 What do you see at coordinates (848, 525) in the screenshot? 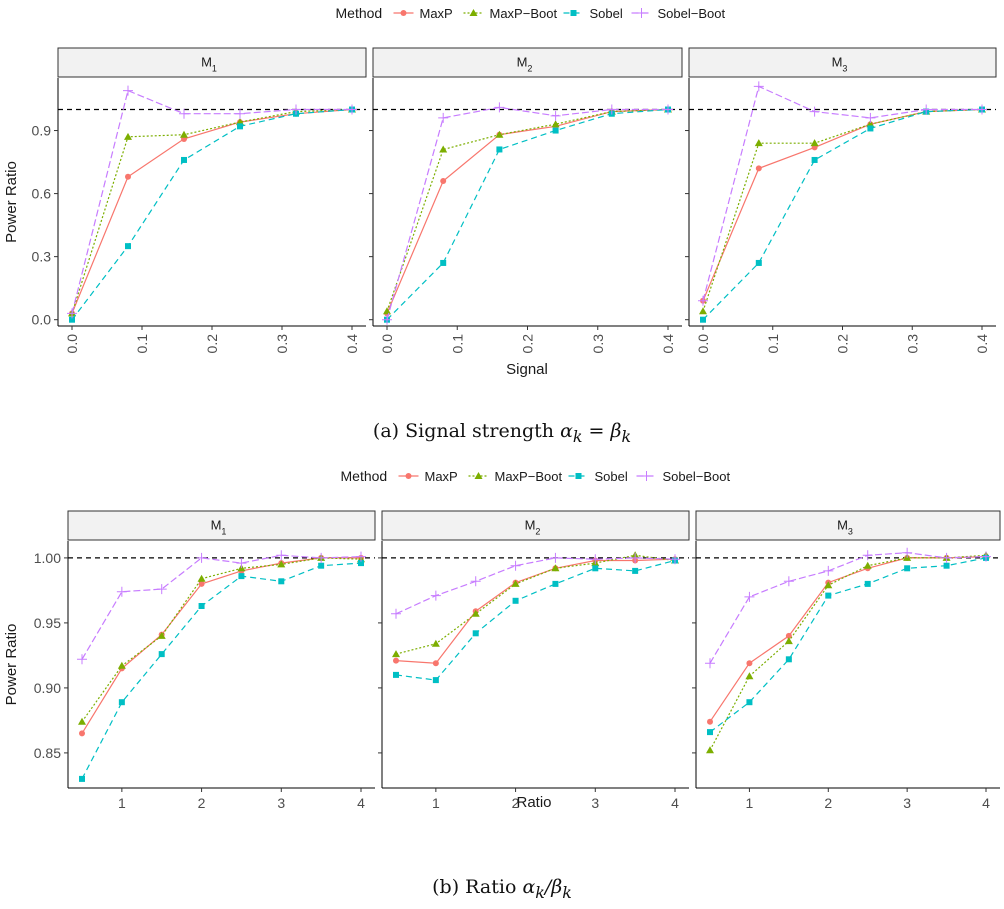
I see `chart-b-facet-3-strip` at bounding box center [848, 525].